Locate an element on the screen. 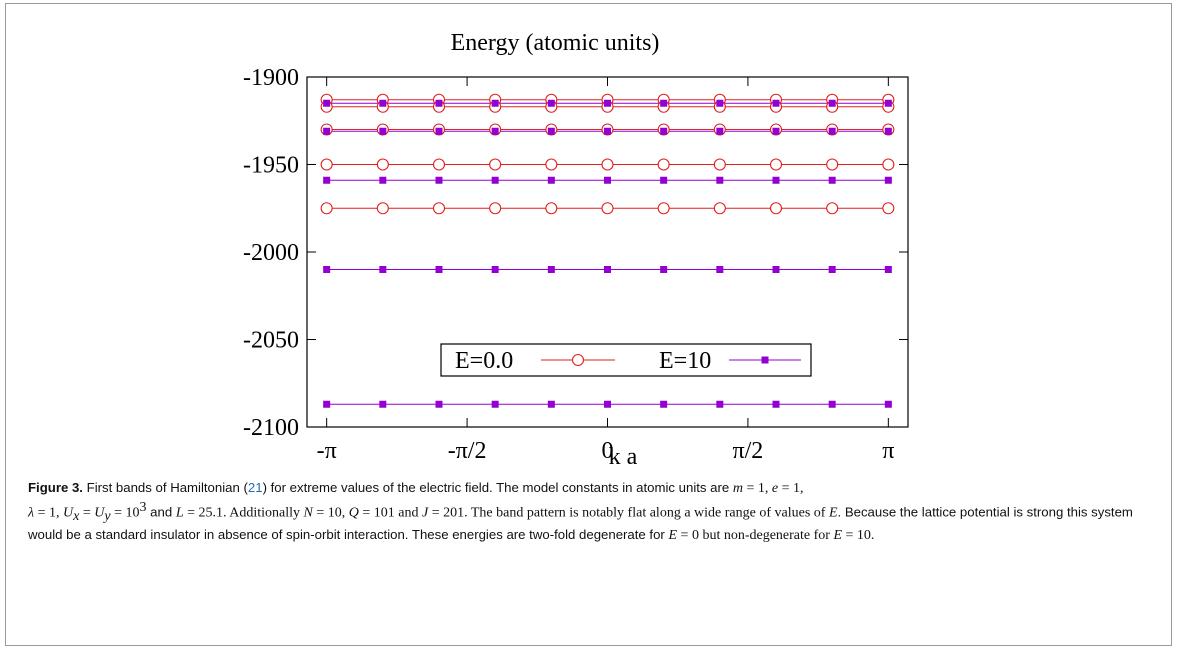 The height and width of the screenshot is (650, 1179). x-tick-label: -π is located at coordinates (327, 451).